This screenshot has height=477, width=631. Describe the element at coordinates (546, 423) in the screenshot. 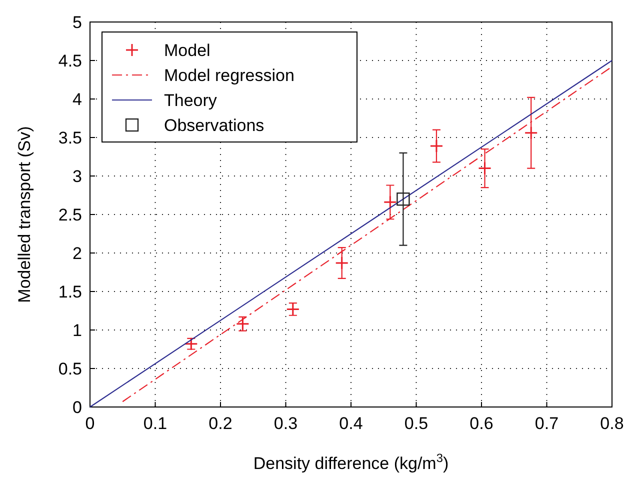

I see `x-tick-label: 0.7` at that location.